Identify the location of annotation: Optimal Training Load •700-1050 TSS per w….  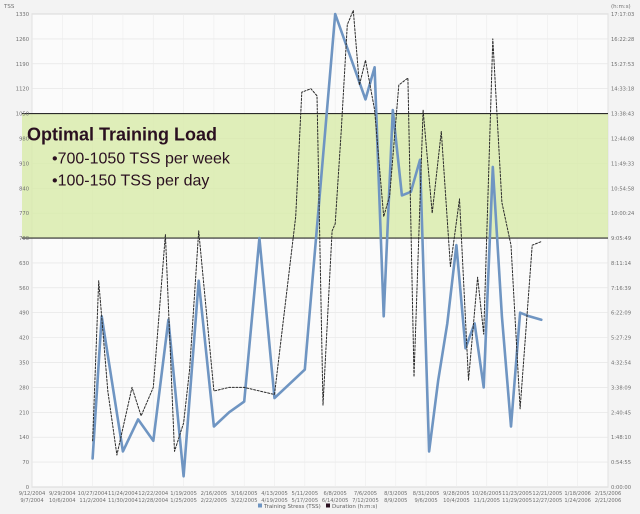
(129, 157).